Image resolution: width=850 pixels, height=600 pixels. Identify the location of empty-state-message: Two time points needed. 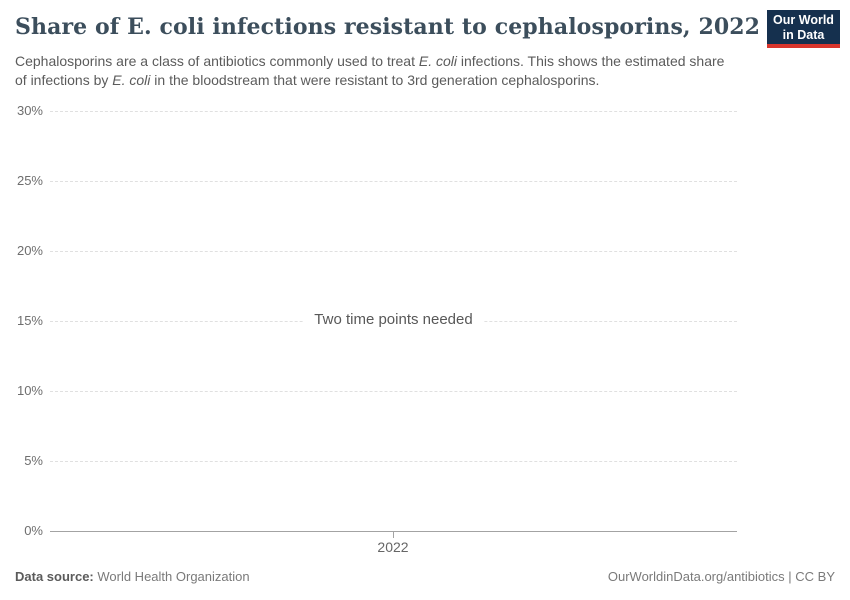
(393, 319).